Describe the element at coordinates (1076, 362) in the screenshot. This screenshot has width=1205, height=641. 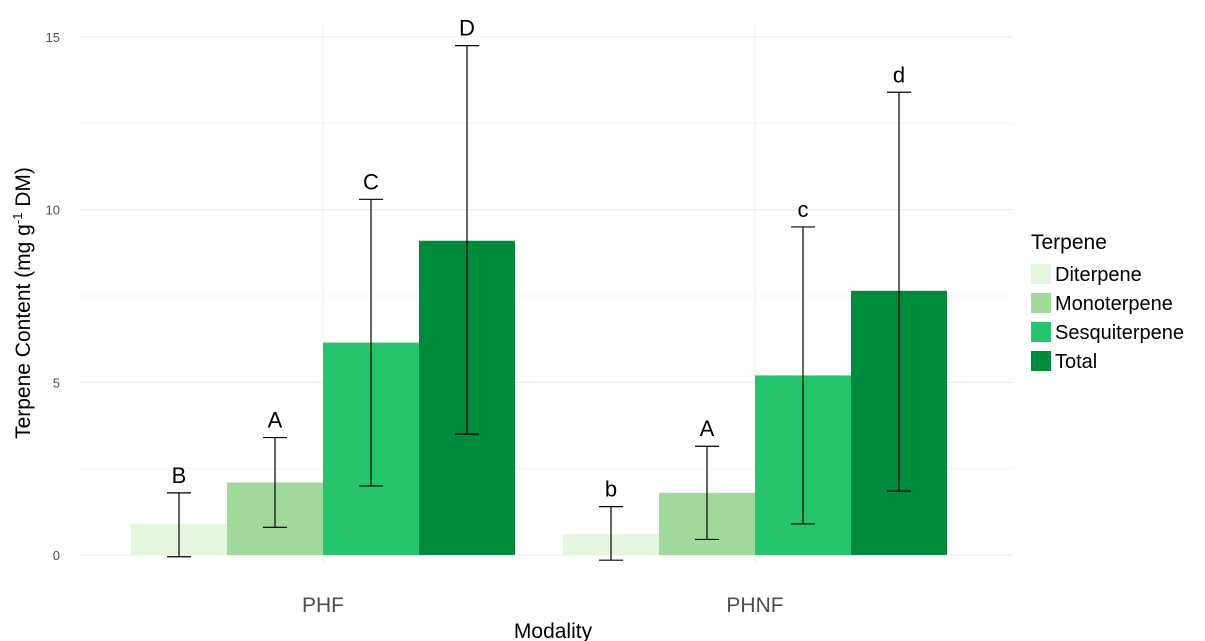
I see `legend-entry: Total` at that location.